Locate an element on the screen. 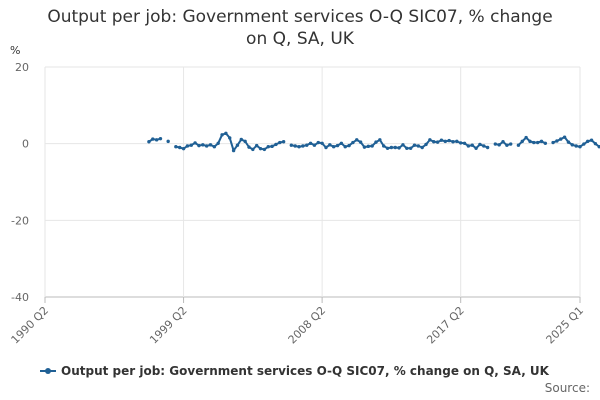 The image size is (600, 400). source-label: Source: is located at coordinates (567, 388).